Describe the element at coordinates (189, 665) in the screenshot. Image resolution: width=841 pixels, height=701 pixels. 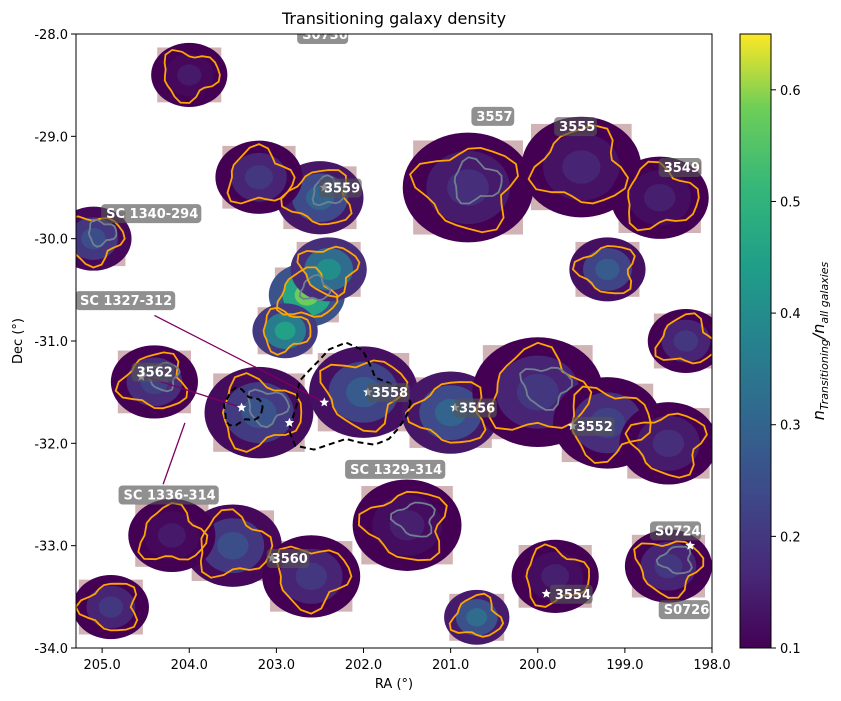
I see `x-tick-label-1: 204.0` at that location.